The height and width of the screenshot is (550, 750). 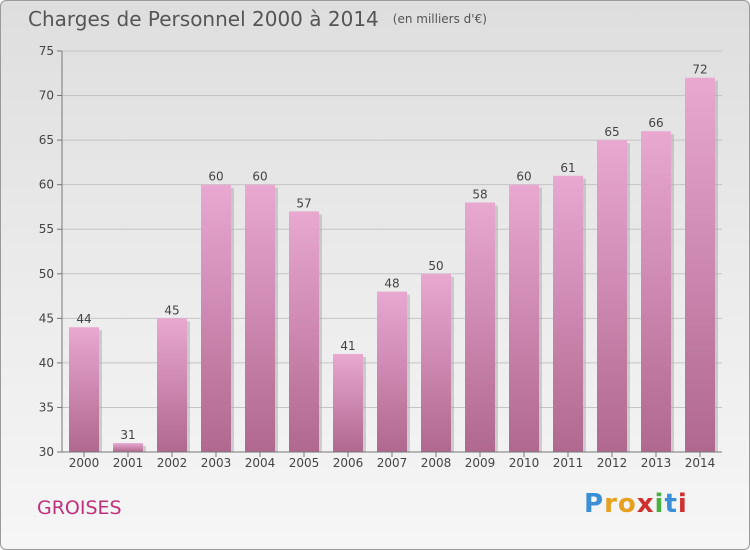 What do you see at coordinates (84, 463) in the screenshot?
I see `x-tick-label: 2000` at bounding box center [84, 463].